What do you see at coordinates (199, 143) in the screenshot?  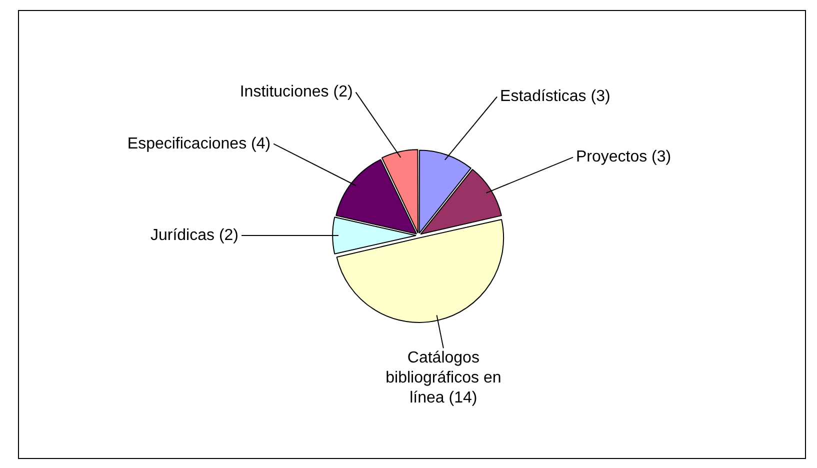 I see `slice-label: Especificaciones (4)` at bounding box center [199, 143].